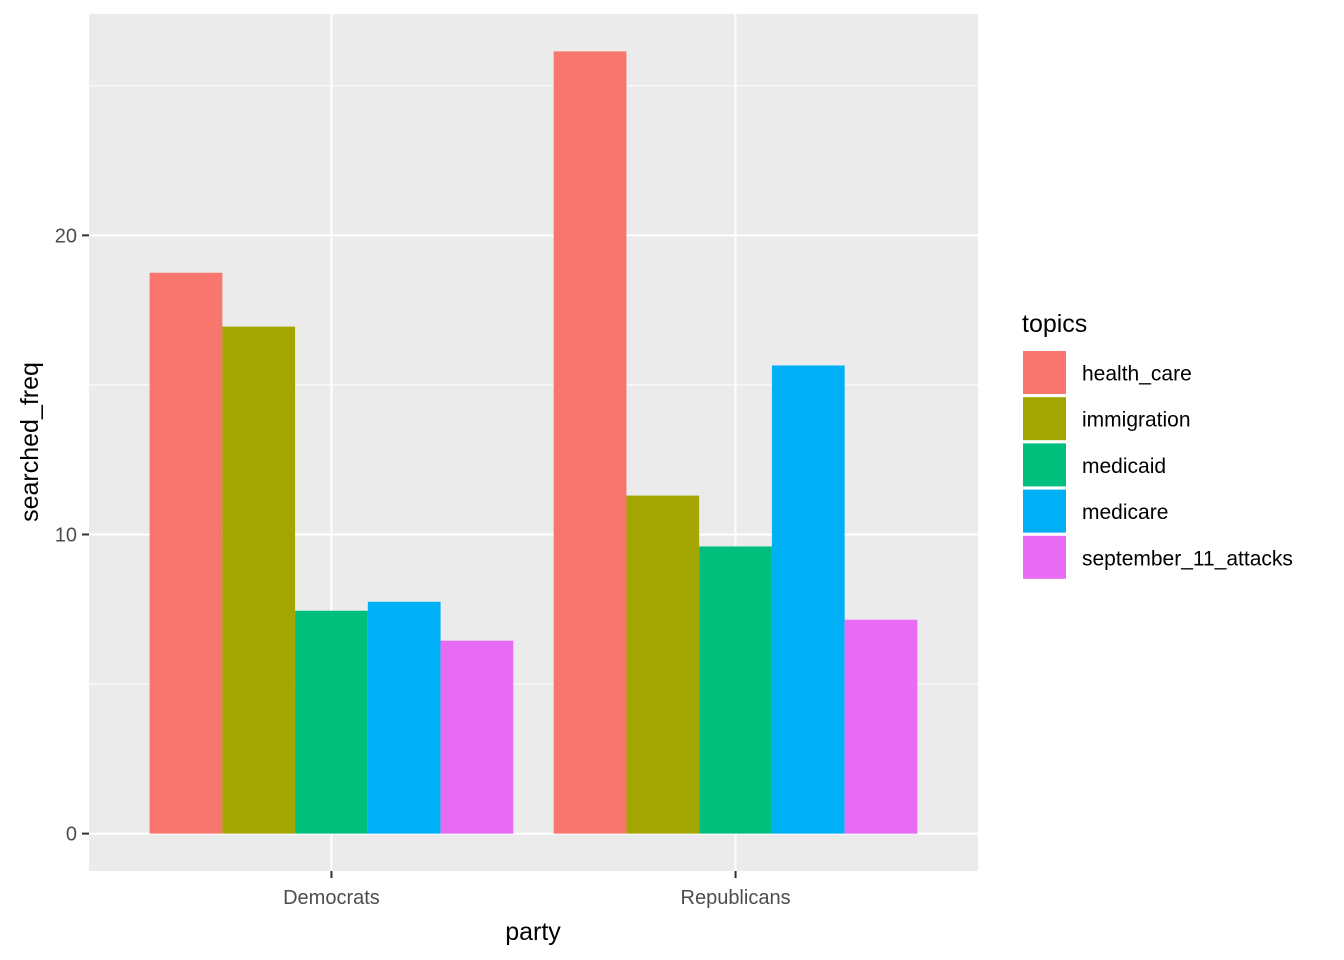 The image size is (1344, 960). Describe the element at coordinates (1137, 374) in the screenshot. I see `legend-label-health-care: health_care` at that location.